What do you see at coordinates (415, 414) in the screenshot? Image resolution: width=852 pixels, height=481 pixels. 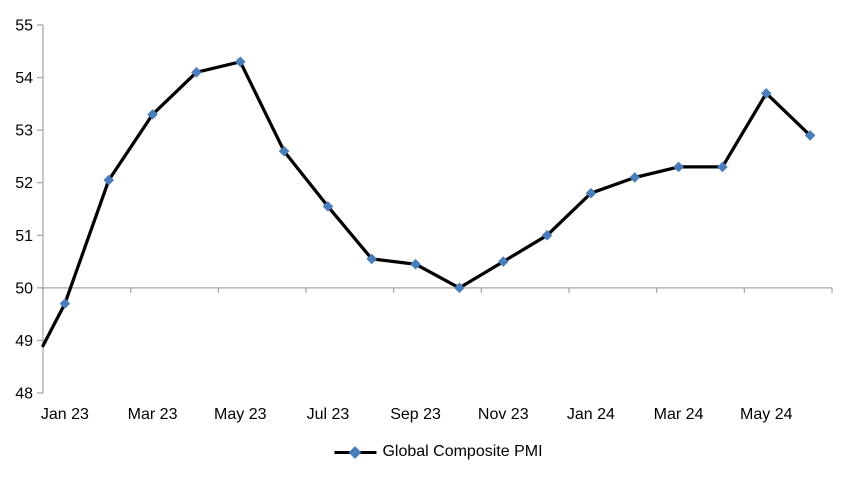 I see `x-axis-tick-label: Sep 23` at bounding box center [415, 414].